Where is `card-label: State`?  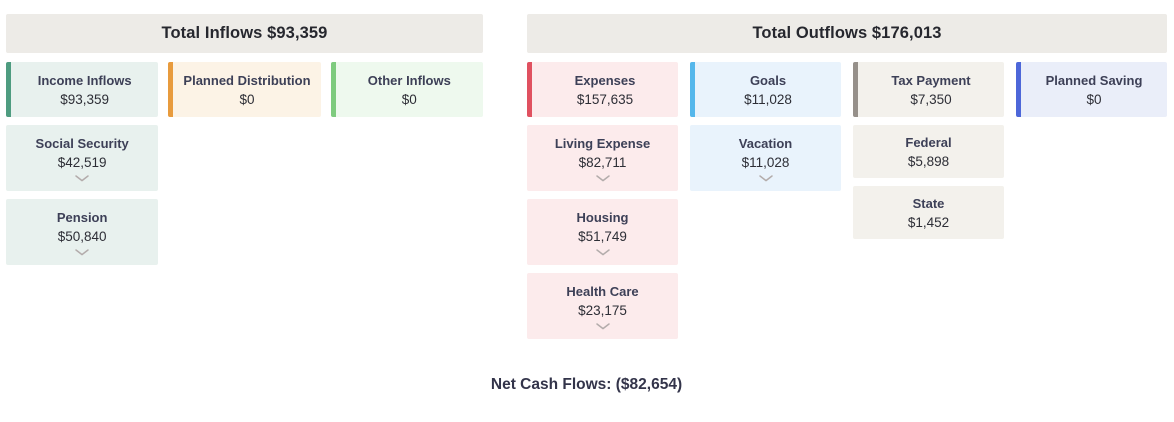 card-label: State is located at coordinates (928, 203).